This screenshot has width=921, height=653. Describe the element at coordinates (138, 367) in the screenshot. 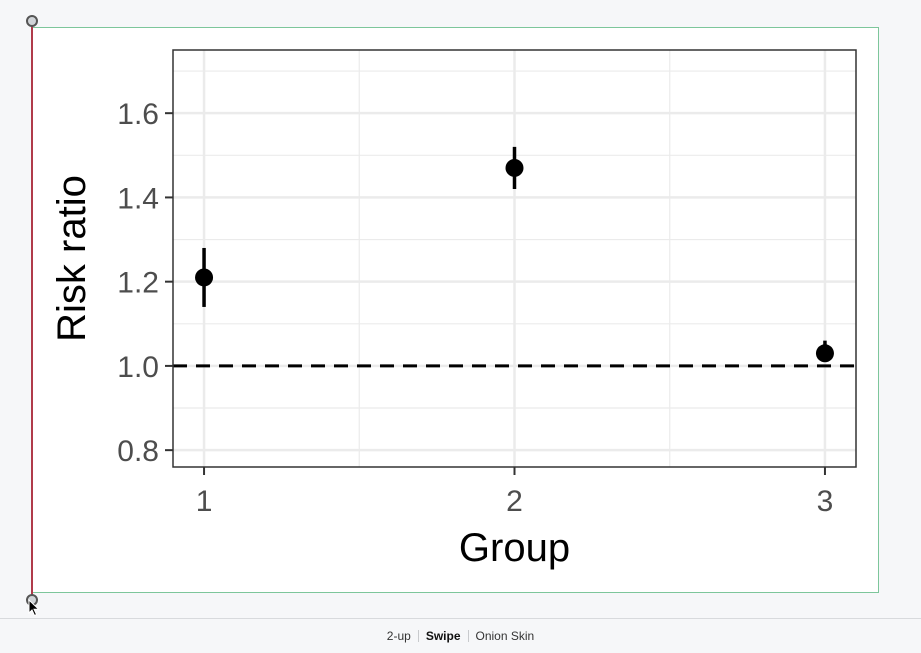

I see `y-tick-label: 1.0` at that location.